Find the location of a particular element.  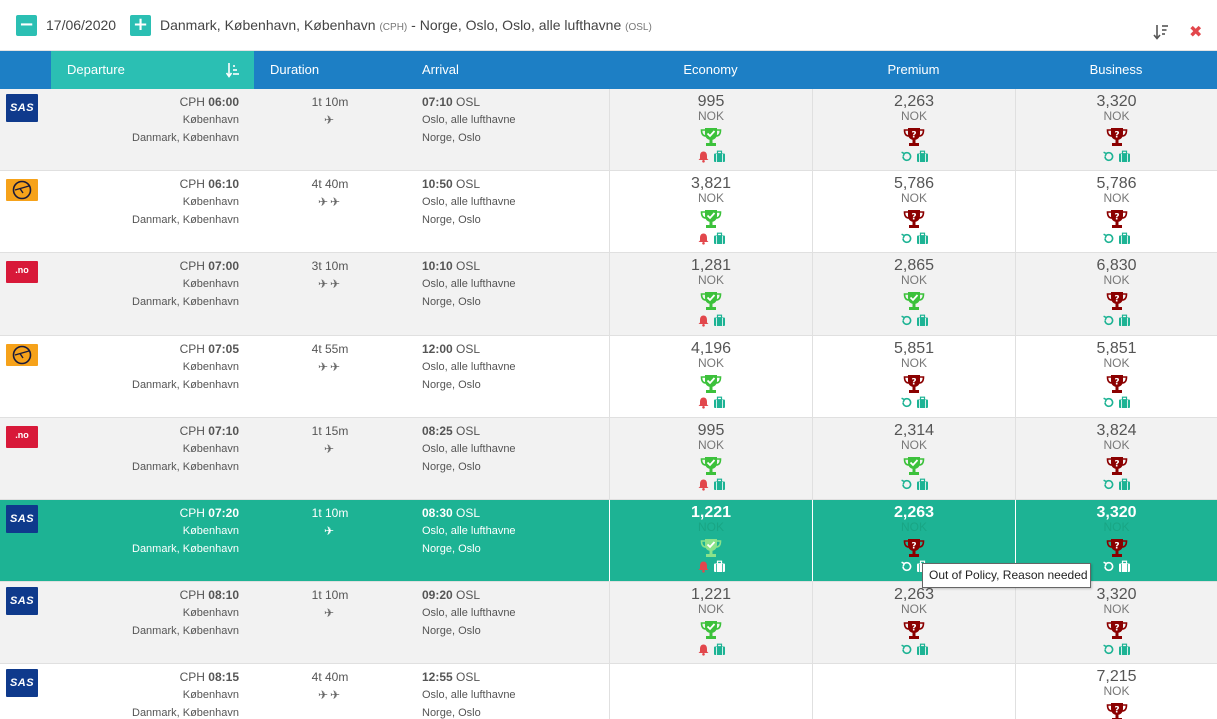

business-fare-cell: 3,824 NOK? is located at coordinates (1116, 458).